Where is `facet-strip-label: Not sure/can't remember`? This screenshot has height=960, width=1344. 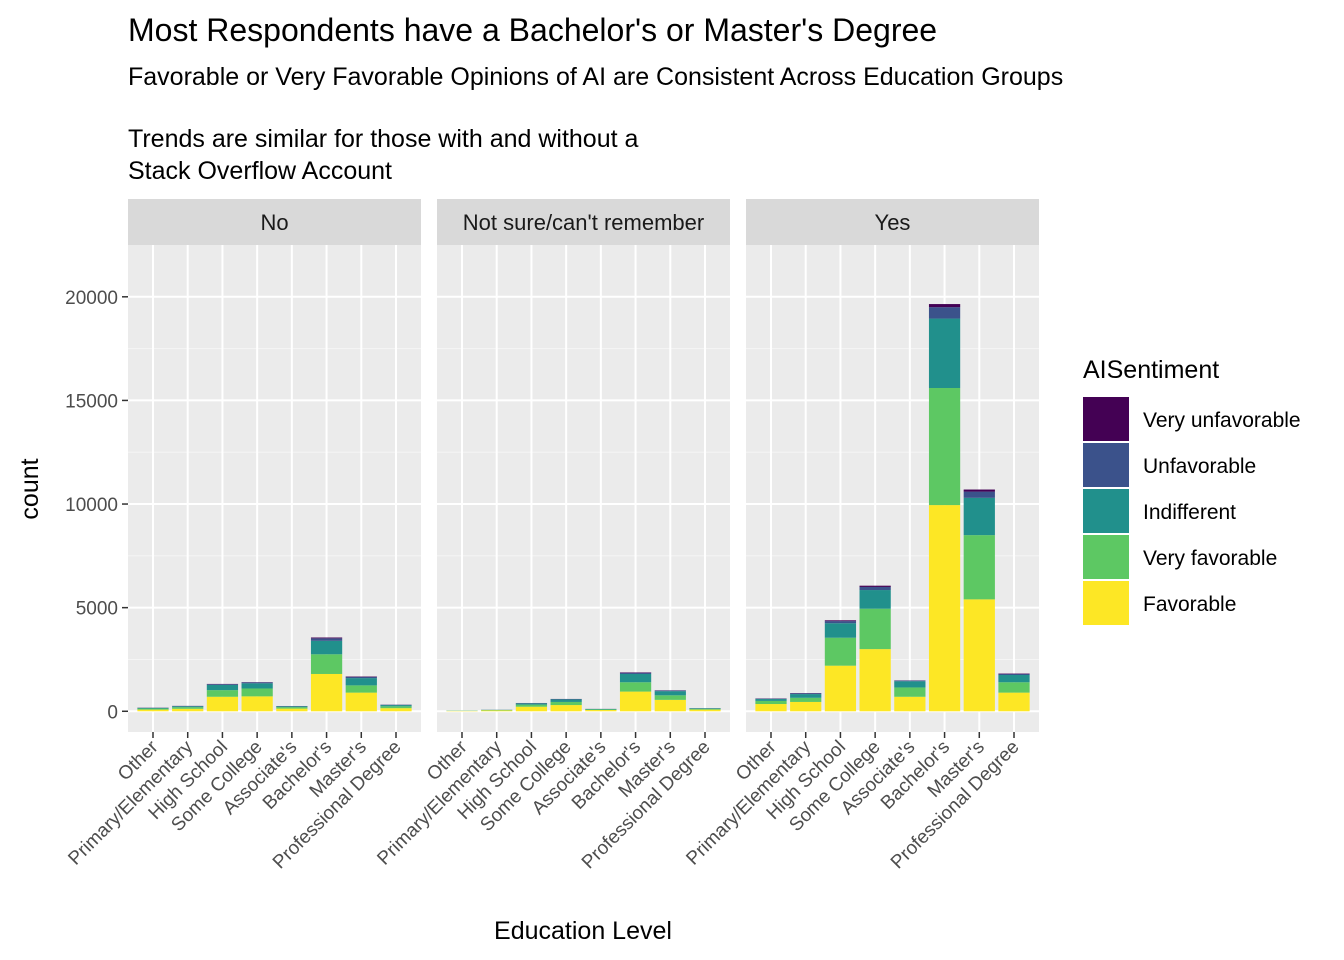 facet-strip-label: Not sure/can't remember is located at coordinates (583, 222).